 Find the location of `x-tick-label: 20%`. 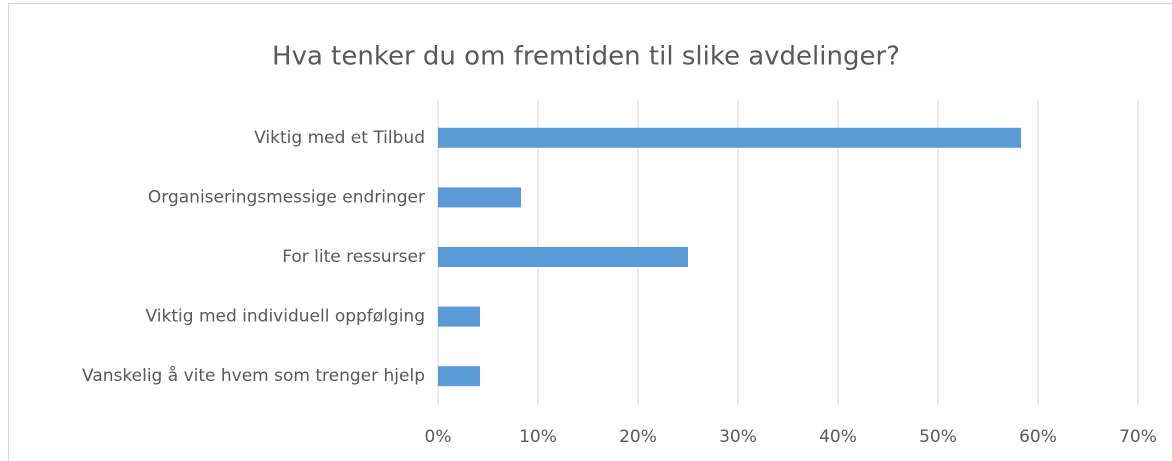

x-tick-label: 20% is located at coordinates (638, 437).